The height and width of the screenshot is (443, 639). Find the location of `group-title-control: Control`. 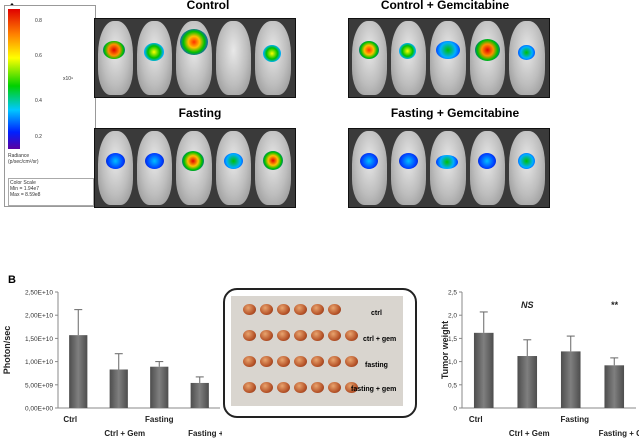

group-title-control: Control is located at coordinates (208, 6).